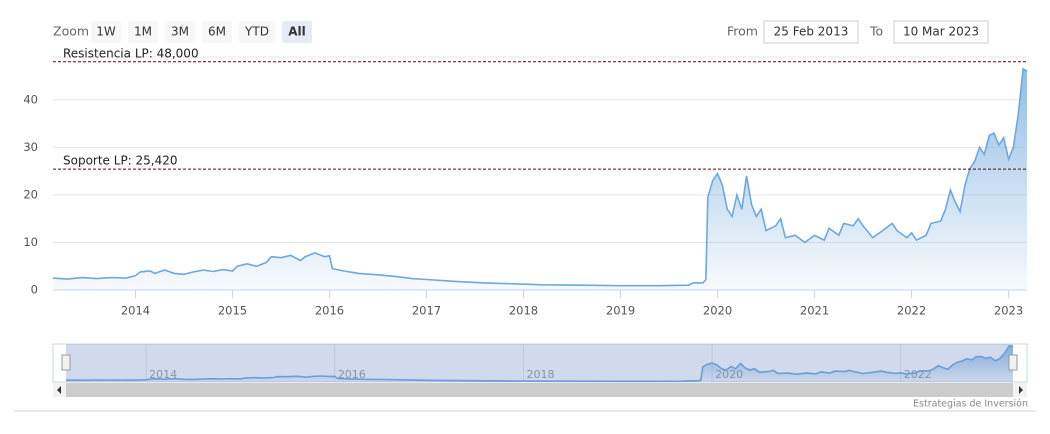 The height and width of the screenshot is (434, 1050). Describe the element at coordinates (30, 99) in the screenshot. I see `y-tick-label: 40` at that location.